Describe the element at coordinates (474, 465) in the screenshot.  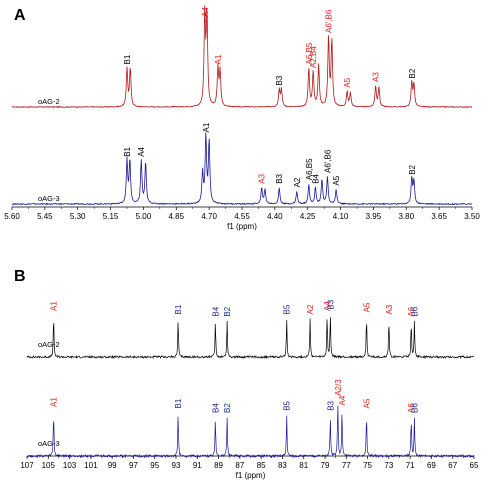
I see `x-tick-label: 65` at that location.